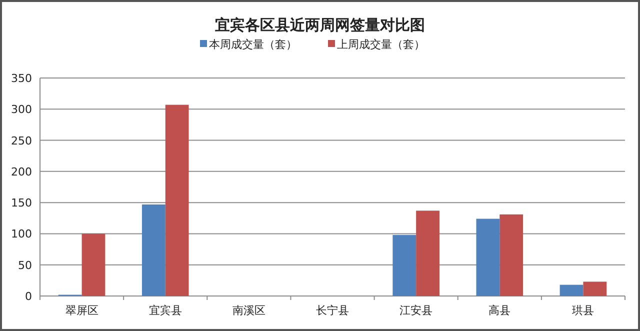 The image size is (640, 331). I want to click on y-tick-label: 250, so click(21, 141).